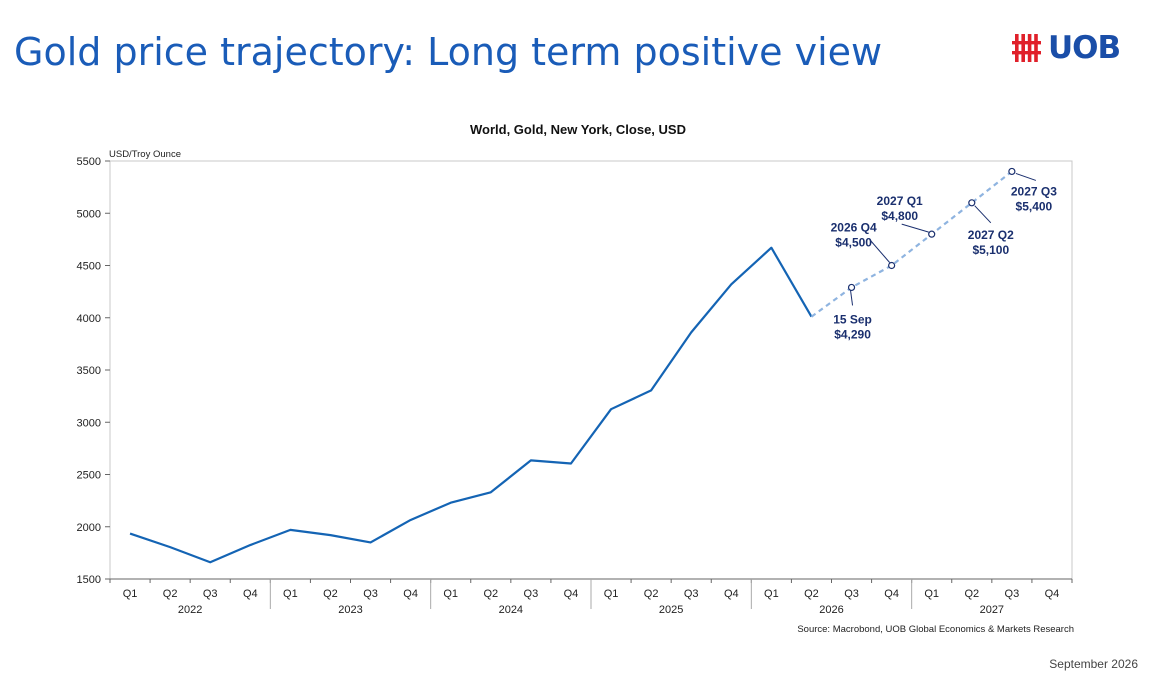 The width and height of the screenshot is (1156, 678). I want to click on annotation-value: $4,500, so click(853, 243).